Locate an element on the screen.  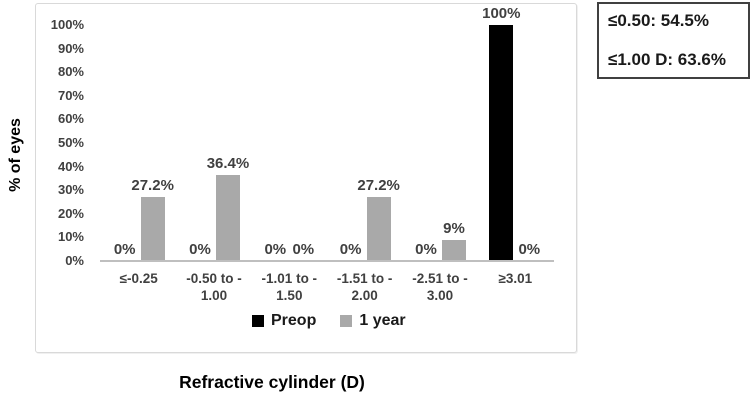
y-tick-label: 10% is located at coordinates (70, 237).